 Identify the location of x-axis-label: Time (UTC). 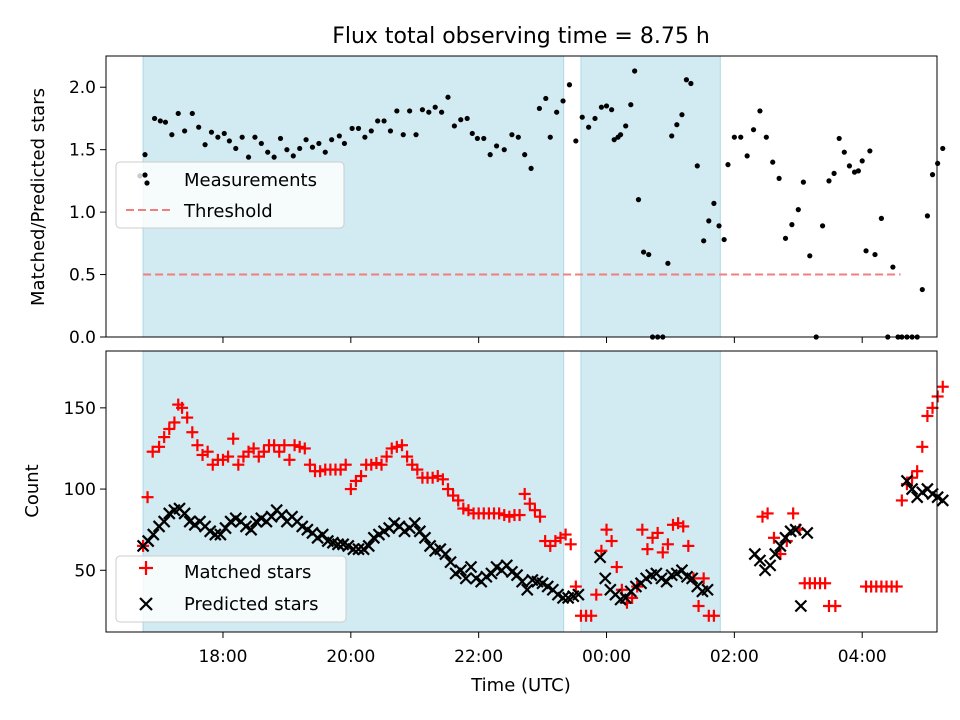
(520, 685).